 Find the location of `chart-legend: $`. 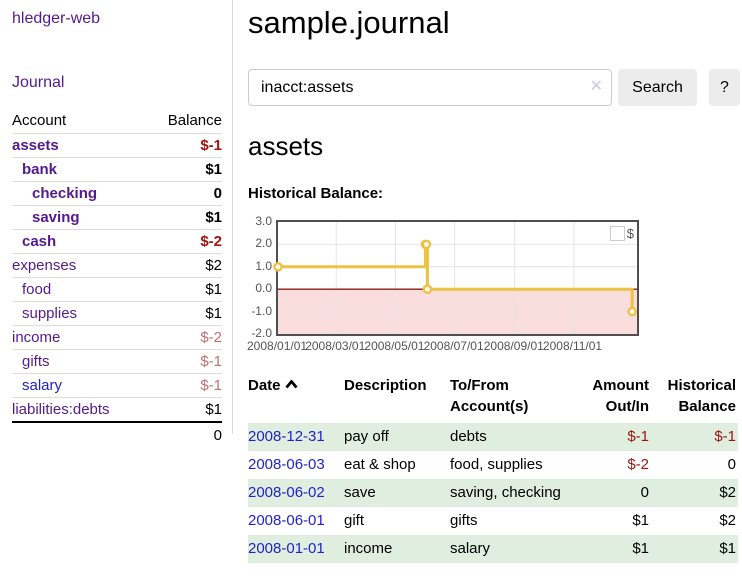

chart-legend: $ is located at coordinates (621, 233).